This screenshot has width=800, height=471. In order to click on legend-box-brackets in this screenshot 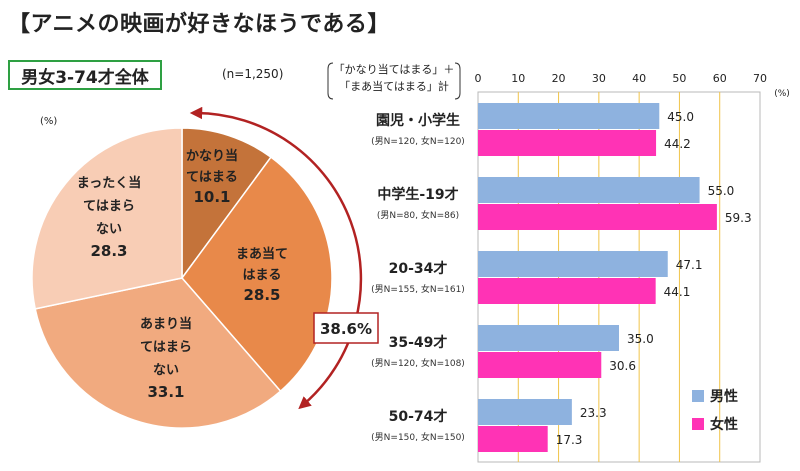, I will do `click(394, 81)`.